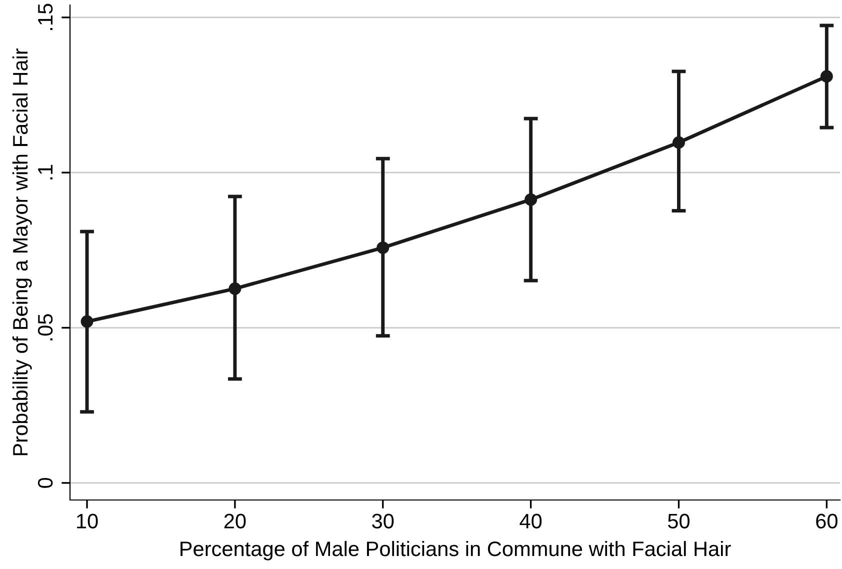 Image resolution: width=842 pixels, height=569 pixels. Describe the element at coordinates (45, 17) in the screenshot. I see `y-tick-label: .15` at that location.